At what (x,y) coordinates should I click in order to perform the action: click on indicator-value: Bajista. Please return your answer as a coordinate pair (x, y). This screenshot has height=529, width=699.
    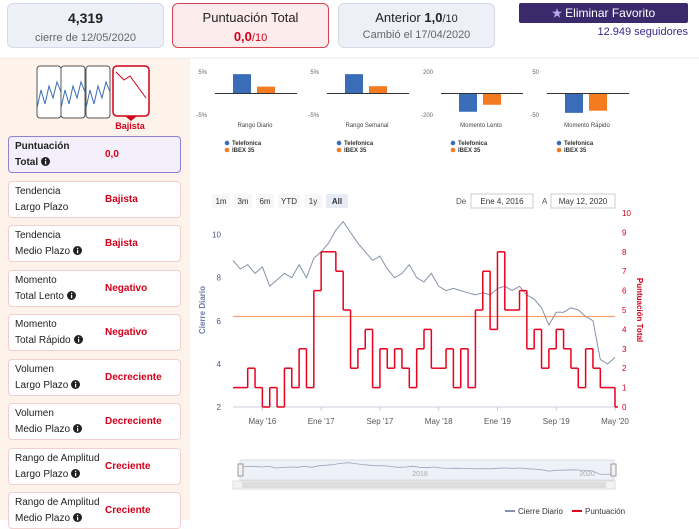
    Looking at the image, I should click on (121, 199).